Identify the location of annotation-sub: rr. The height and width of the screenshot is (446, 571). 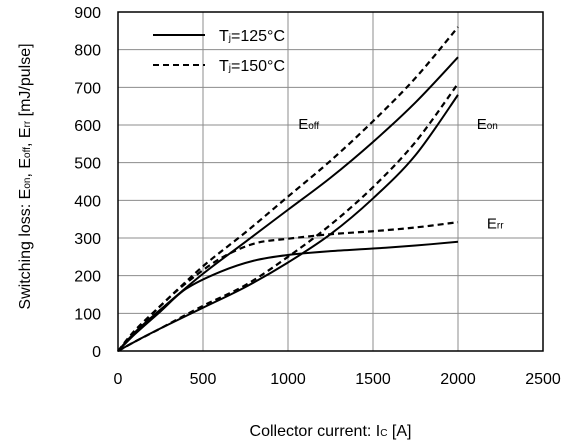
(500, 226).